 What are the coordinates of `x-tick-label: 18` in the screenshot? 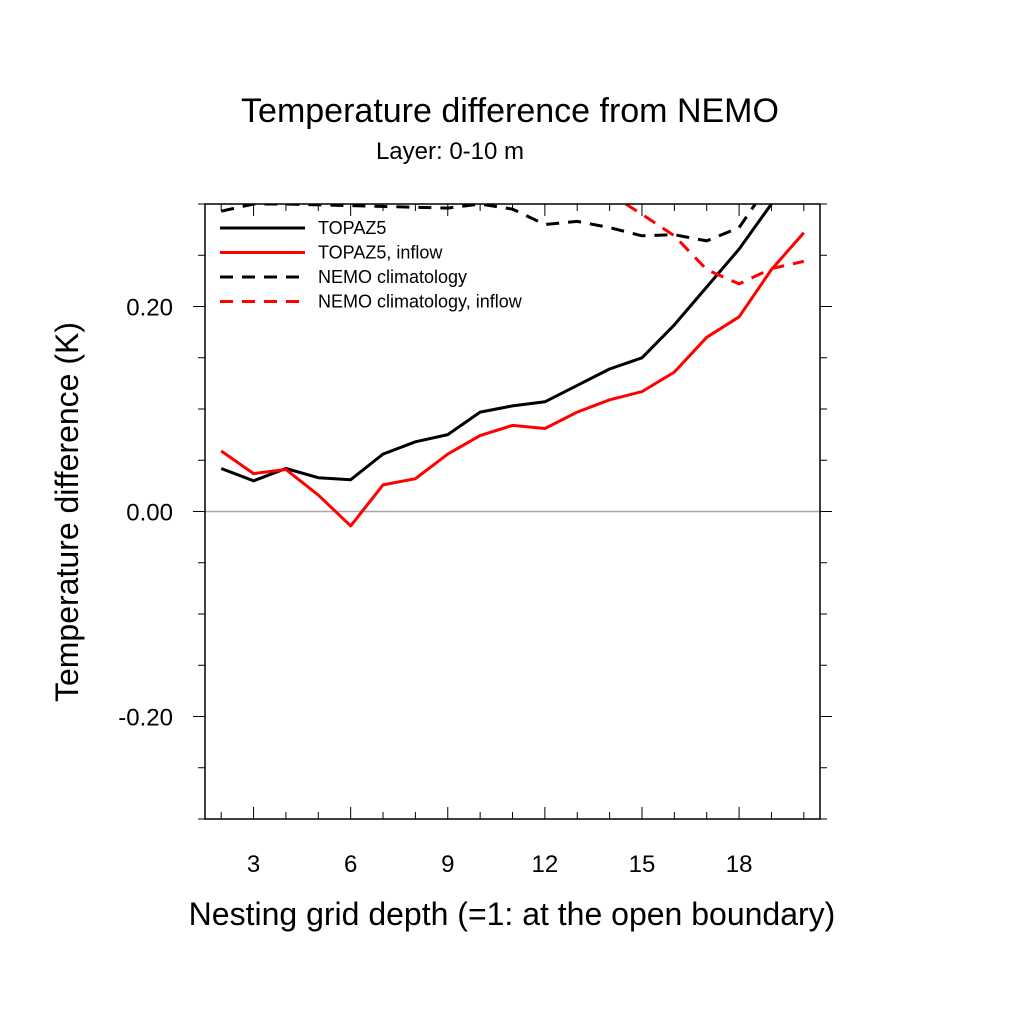 It's located at (739, 864).